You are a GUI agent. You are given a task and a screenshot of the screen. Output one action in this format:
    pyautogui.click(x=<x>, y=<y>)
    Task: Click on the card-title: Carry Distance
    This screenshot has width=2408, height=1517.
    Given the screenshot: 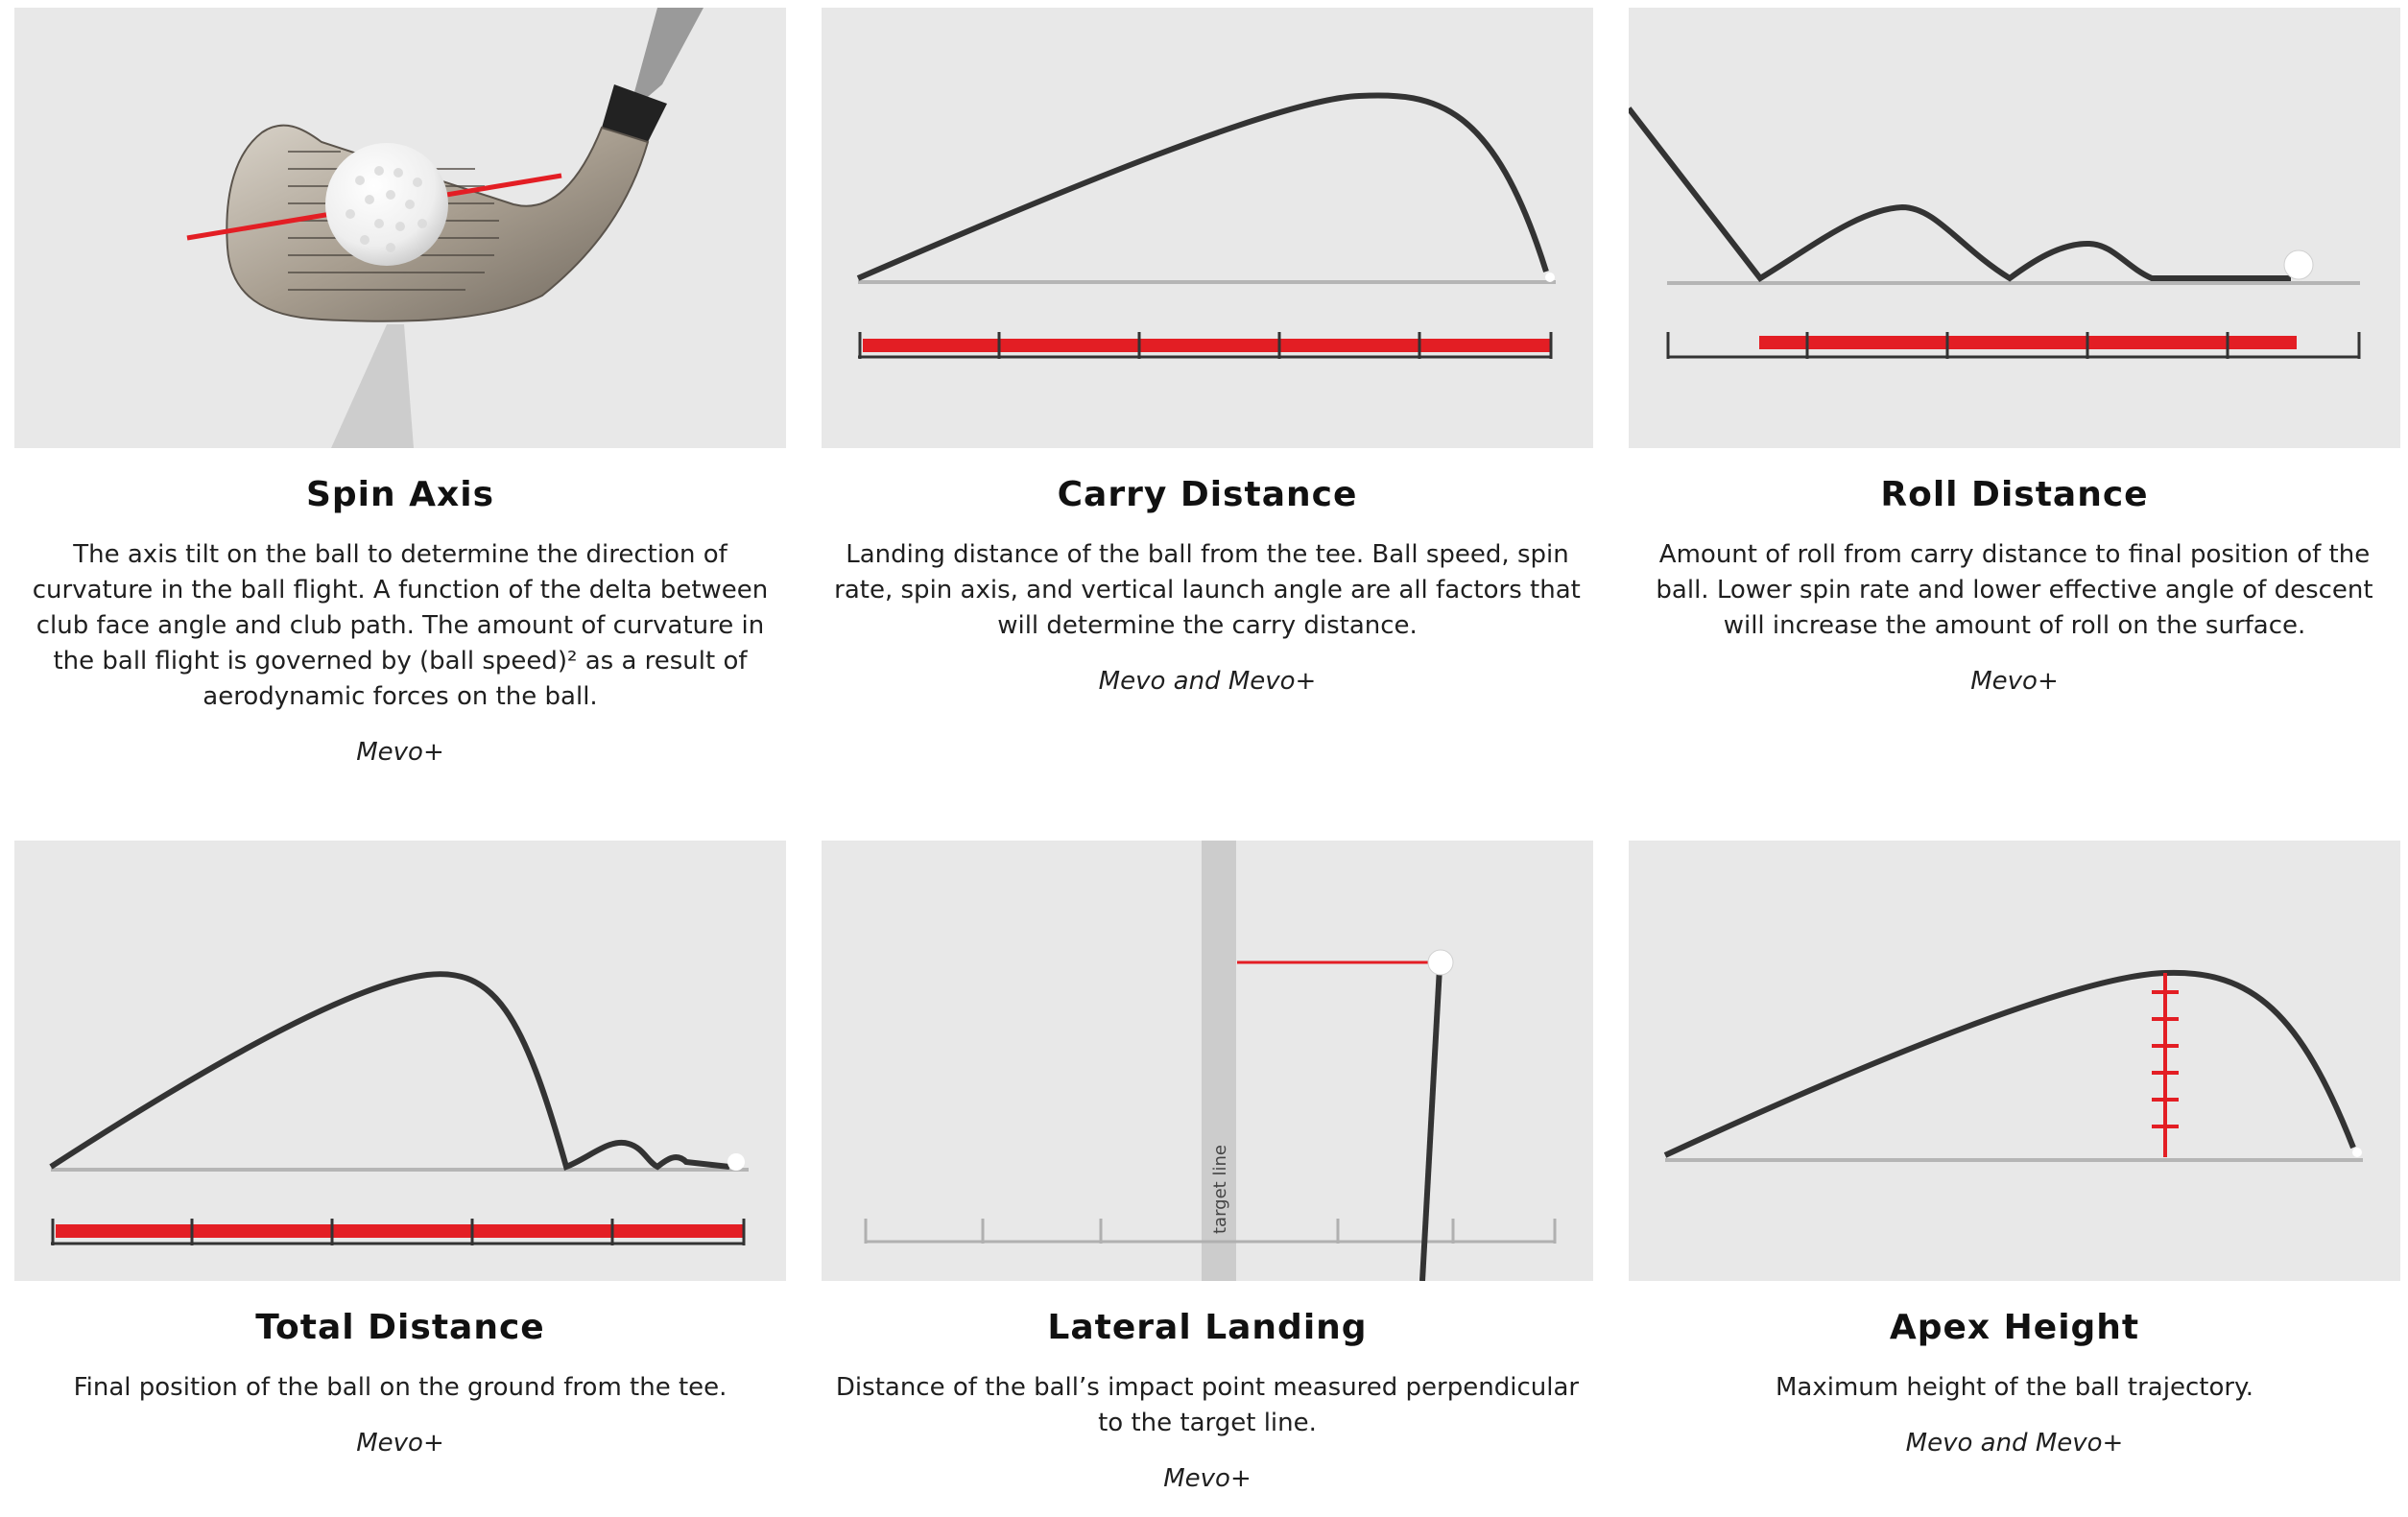 What is the action you would take?
    pyautogui.click(x=1207, y=494)
    